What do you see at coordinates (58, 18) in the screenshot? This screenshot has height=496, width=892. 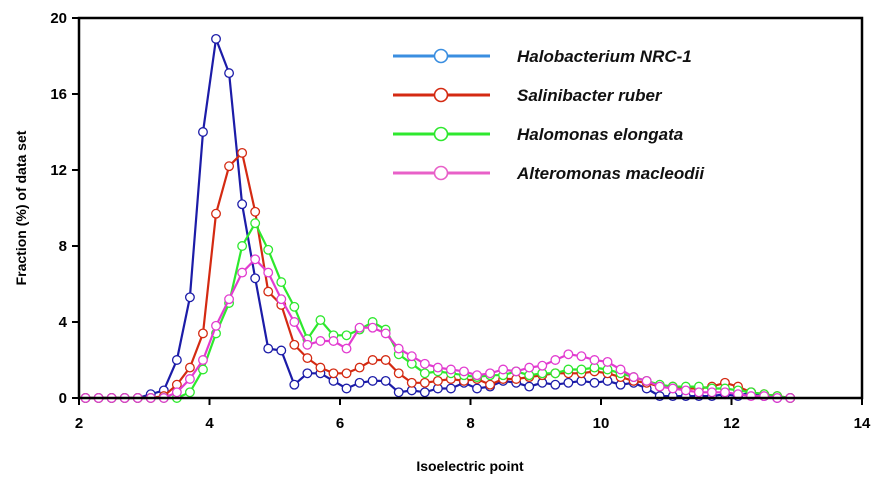 I see `y-tick-label: 20` at bounding box center [58, 18].